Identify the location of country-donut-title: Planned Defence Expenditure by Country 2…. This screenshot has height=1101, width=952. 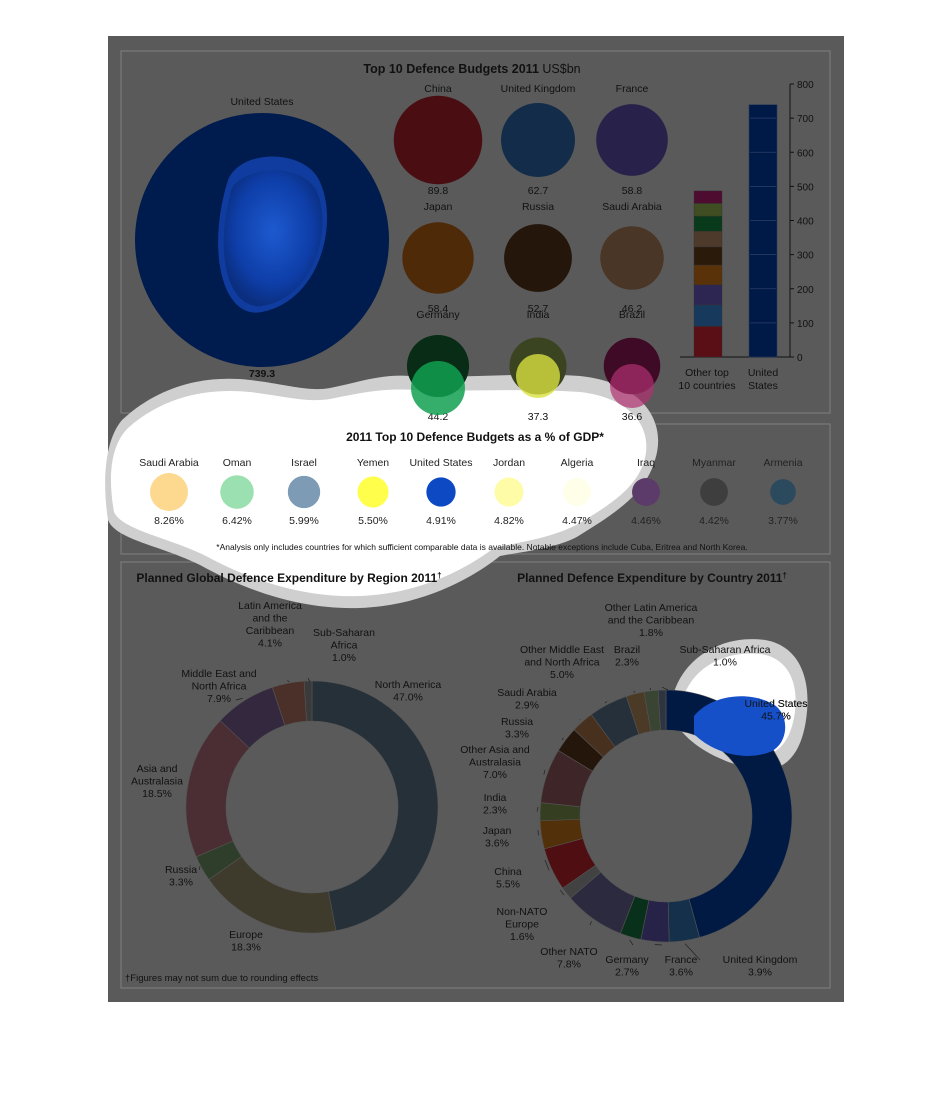
(652, 578).